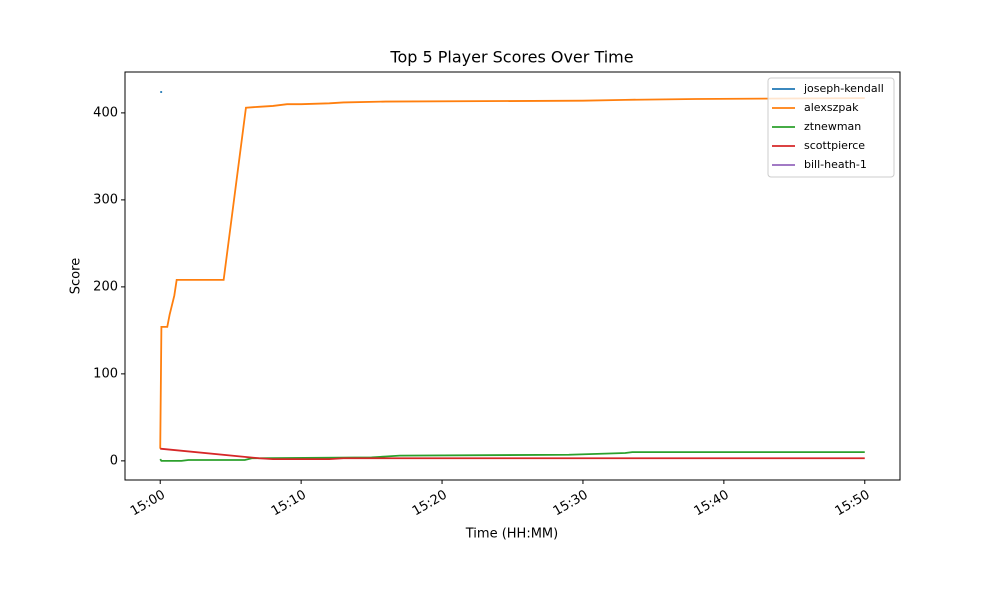 The width and height of the screenshot is (1000, 600). Describe the element at coordinates (712, 504) in the screenshot. I see `x-tick-label: 15:40` at that location.